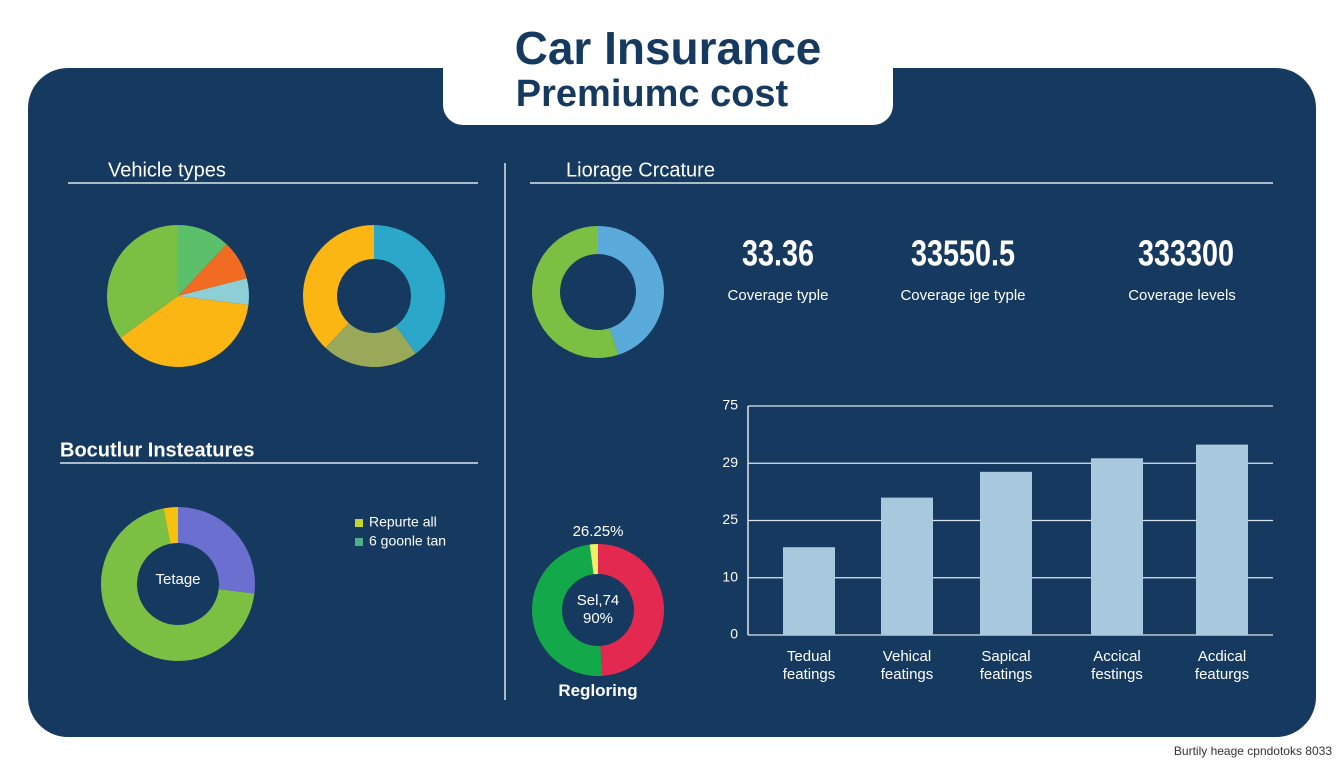  I want to click on section-title: Liorage Crcature, so click(640, 170).